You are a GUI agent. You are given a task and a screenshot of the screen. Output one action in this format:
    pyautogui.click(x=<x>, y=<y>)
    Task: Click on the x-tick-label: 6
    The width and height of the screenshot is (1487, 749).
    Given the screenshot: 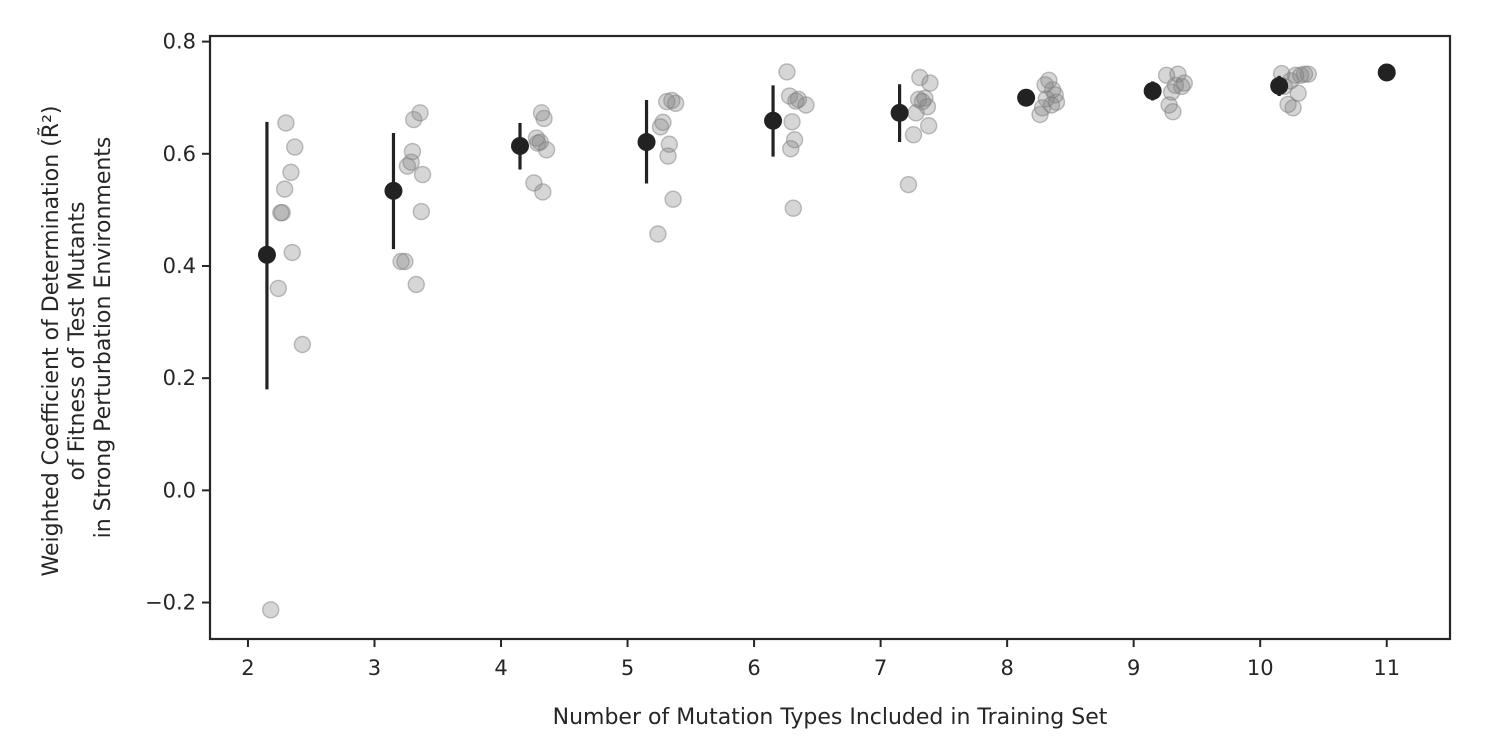 What is the action you would take?
    pyautogui.click(x=753, y=668)
    